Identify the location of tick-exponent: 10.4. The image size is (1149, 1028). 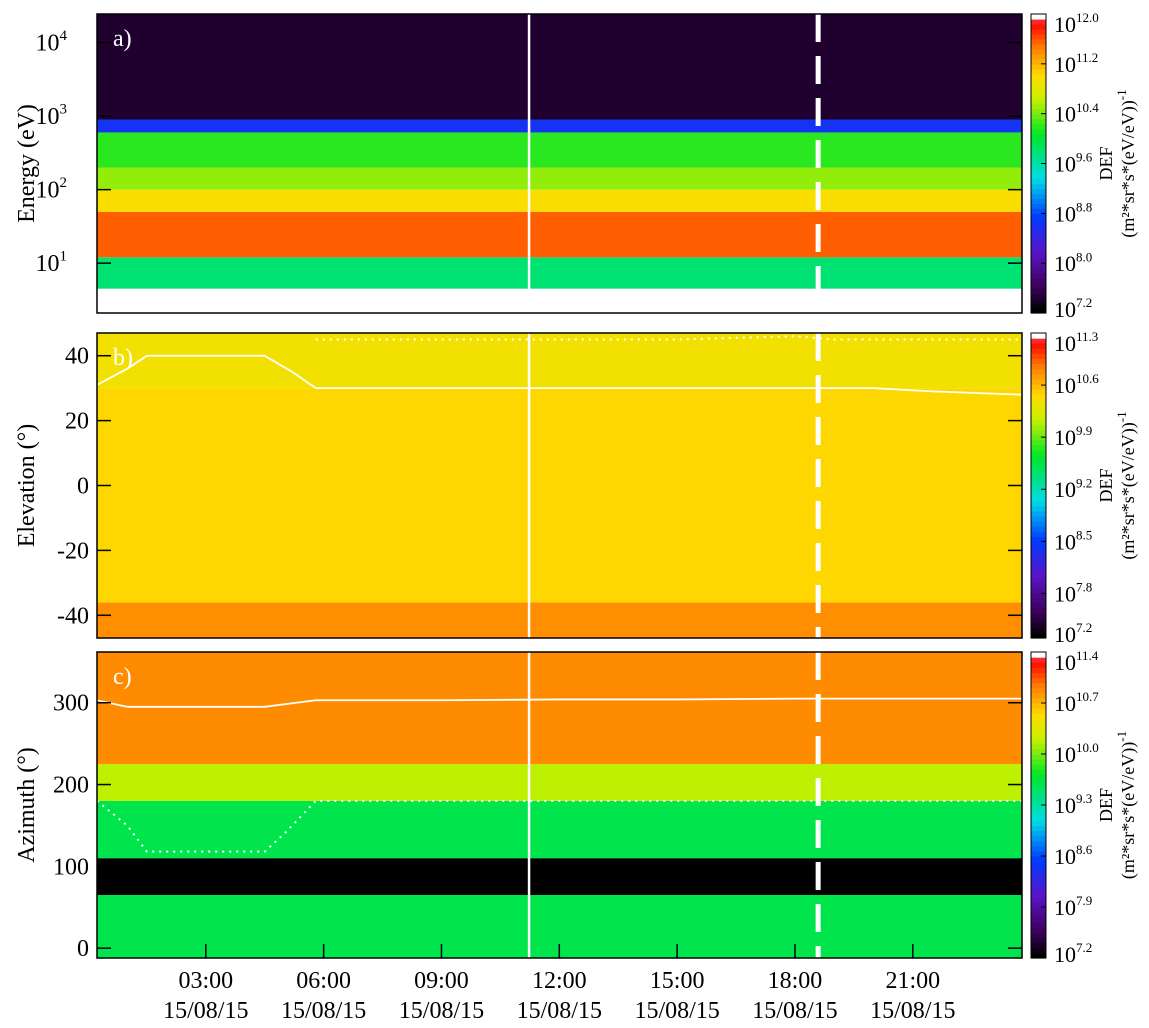
(1087, 107).